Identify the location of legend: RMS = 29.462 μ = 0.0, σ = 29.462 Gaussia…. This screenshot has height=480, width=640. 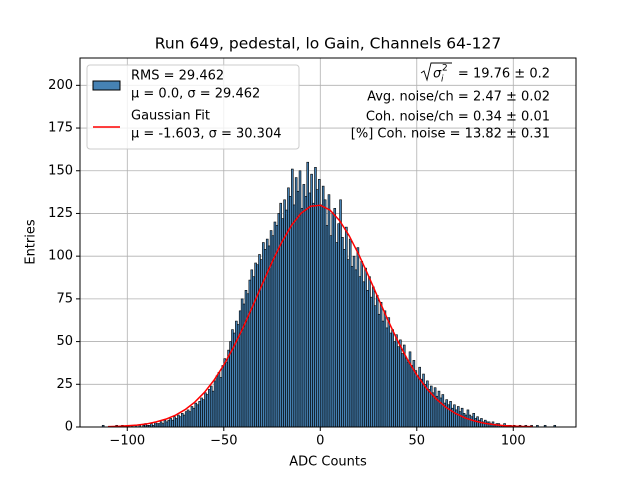
(193, 107).